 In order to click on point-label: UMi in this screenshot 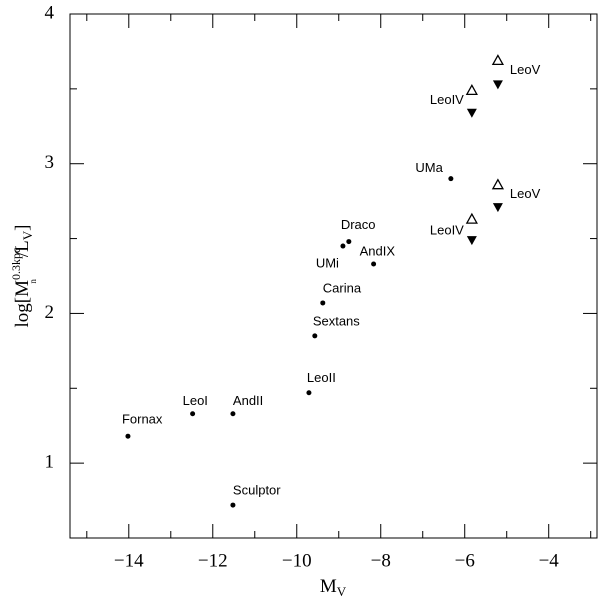, I will do `click(327, 262)`.